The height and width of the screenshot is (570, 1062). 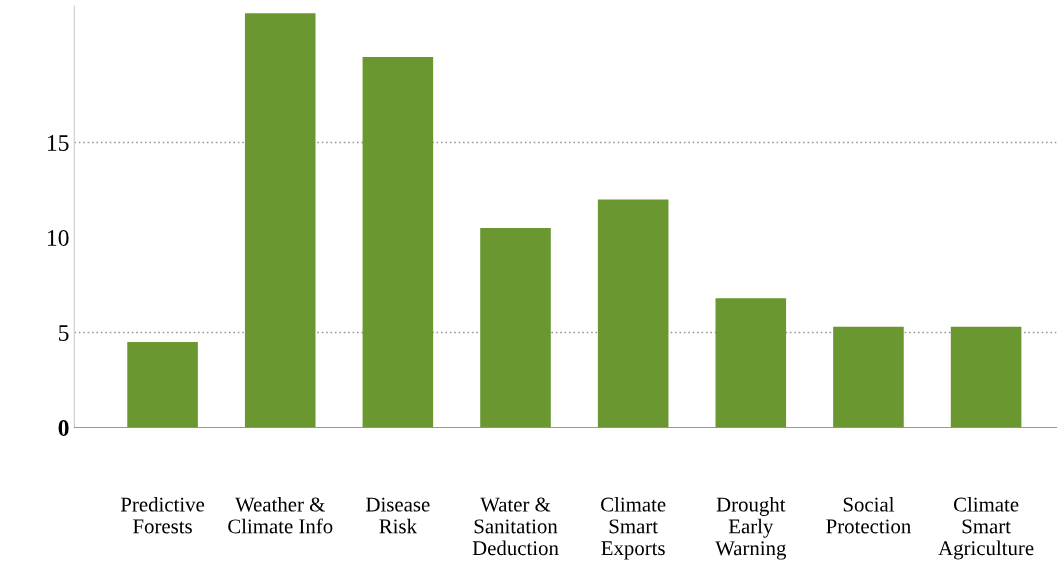 What do you see at coordinates (162, 515) in the screenshot?
I see `x-tick-label: Predictive Forests` at bounding box center [162, 515].